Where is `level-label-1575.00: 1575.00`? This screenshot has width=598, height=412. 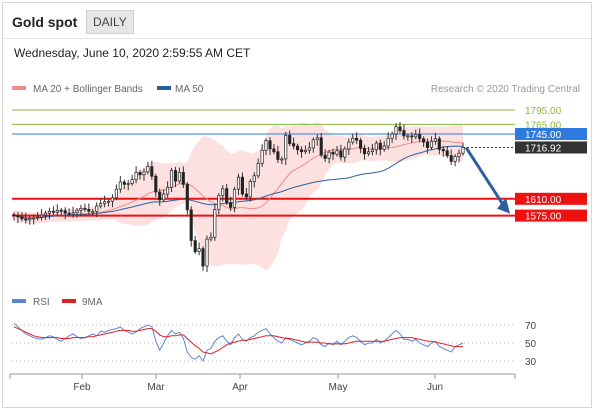 level-label-1575.00: 1575.00 is located at coordinates (543, 217).